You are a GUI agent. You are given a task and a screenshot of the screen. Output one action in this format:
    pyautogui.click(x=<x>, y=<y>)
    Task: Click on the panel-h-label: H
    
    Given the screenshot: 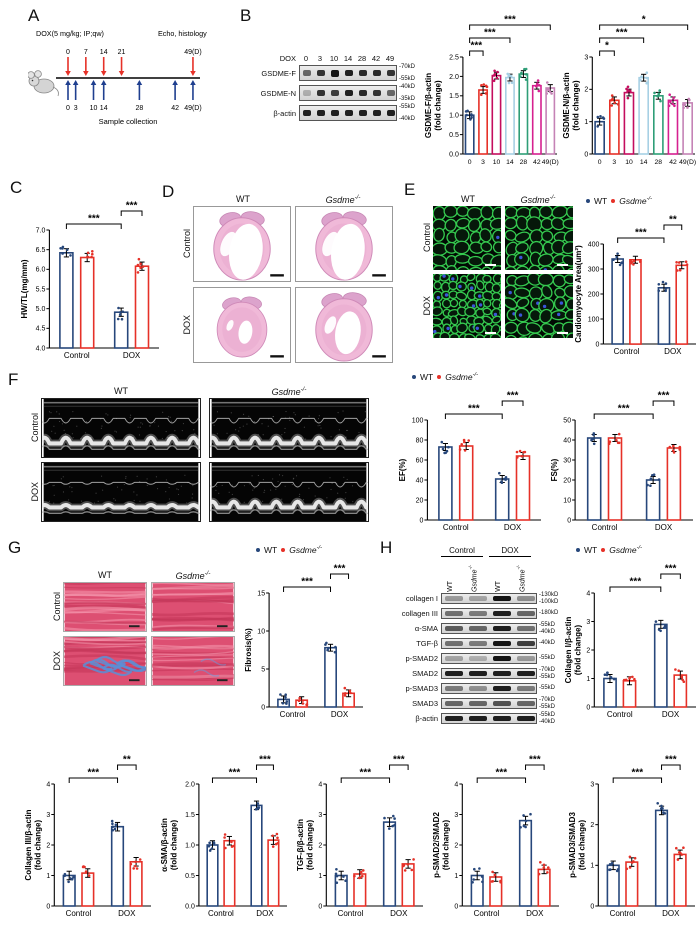 What is the action you would take?
    pyautogui.click(x=386, y=547)
    